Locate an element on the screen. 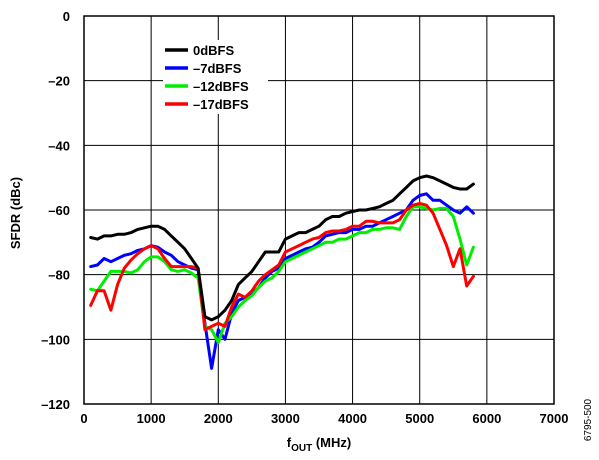 This screenshot has width=599, height=460. y-tick-label: –60 is located at coordinates (59, 210).